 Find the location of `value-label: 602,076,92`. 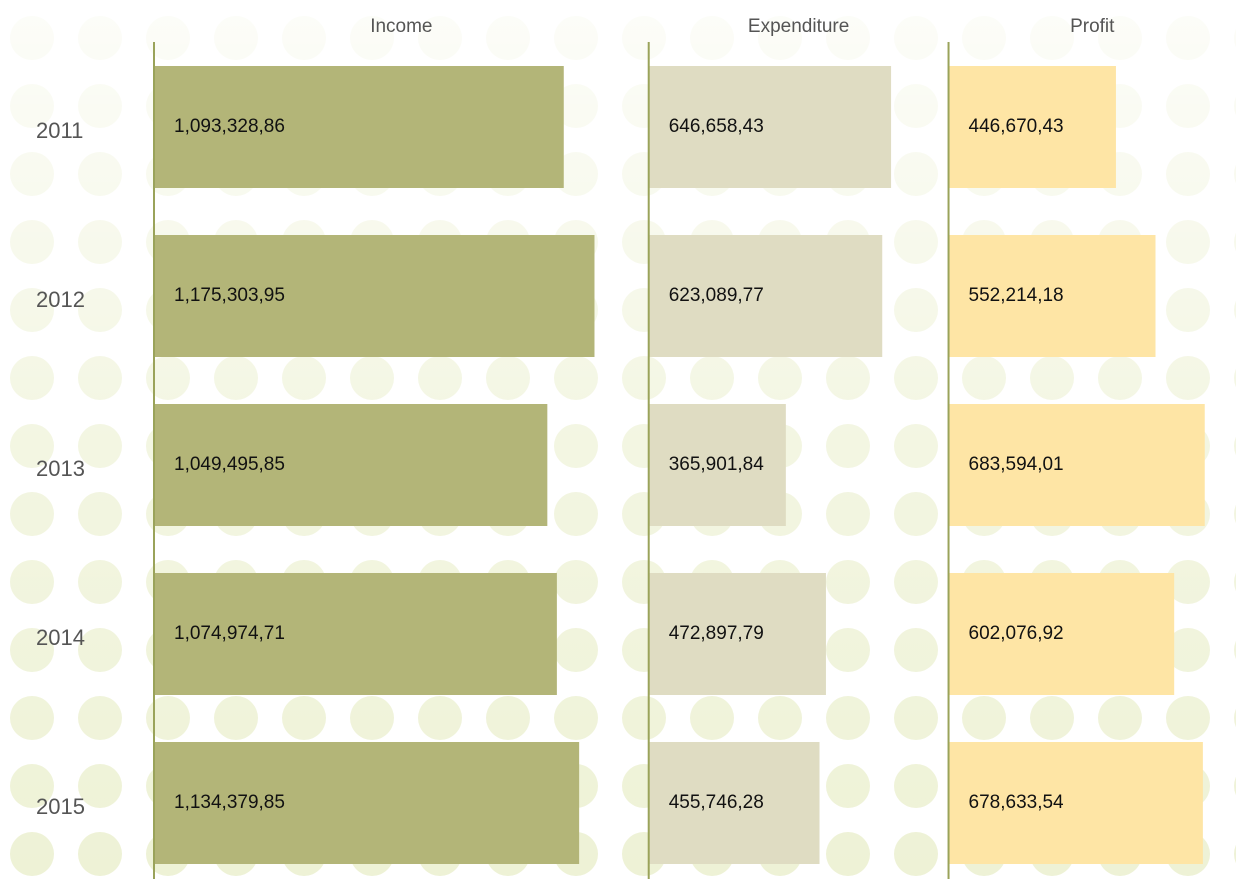

value-label: 602,076,92 is located at coordinates (1016, 633).